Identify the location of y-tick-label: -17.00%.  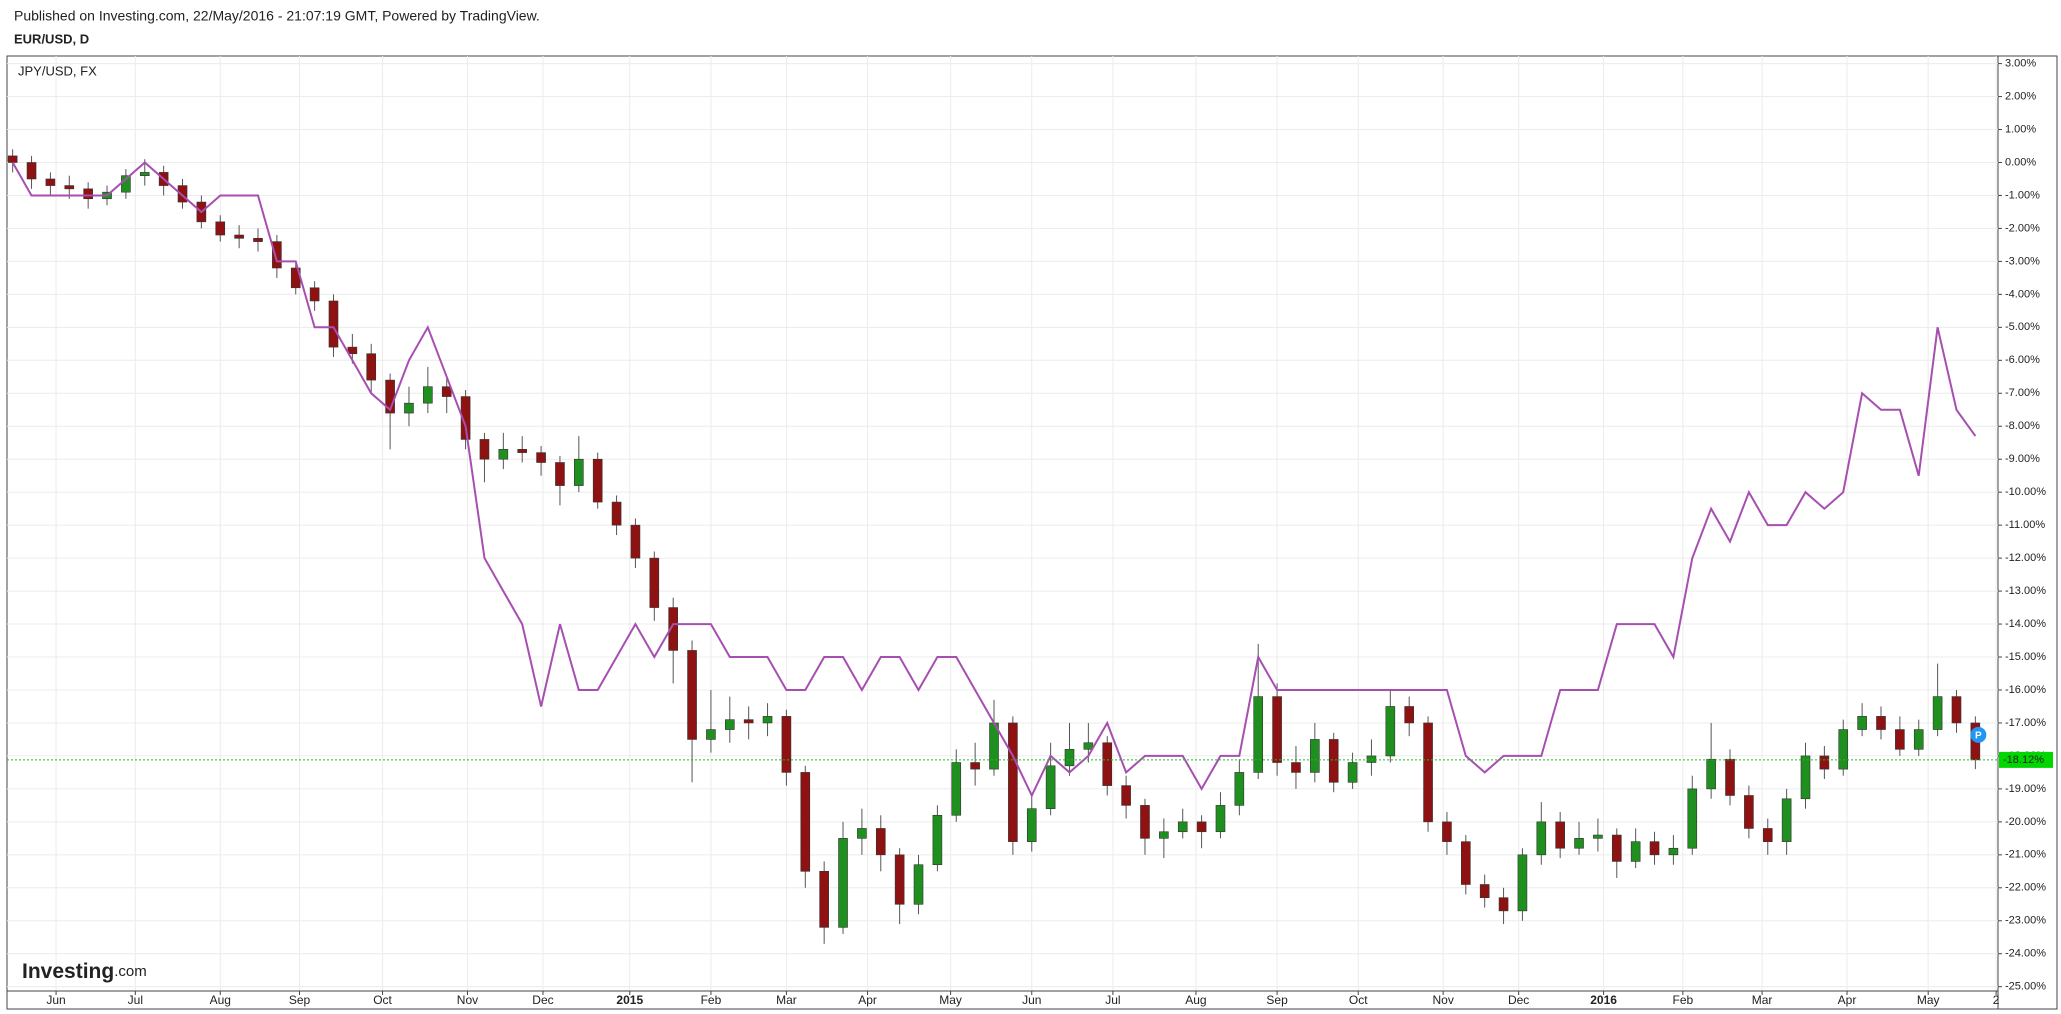
(2025, 723).